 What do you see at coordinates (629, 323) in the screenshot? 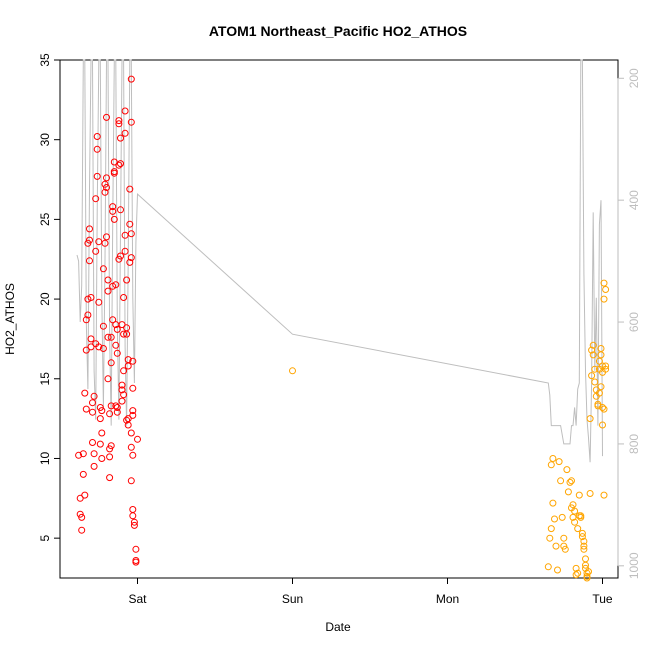
I see `y2-axis: 200 400 600 800 1000` at bounding box center [629, 323].